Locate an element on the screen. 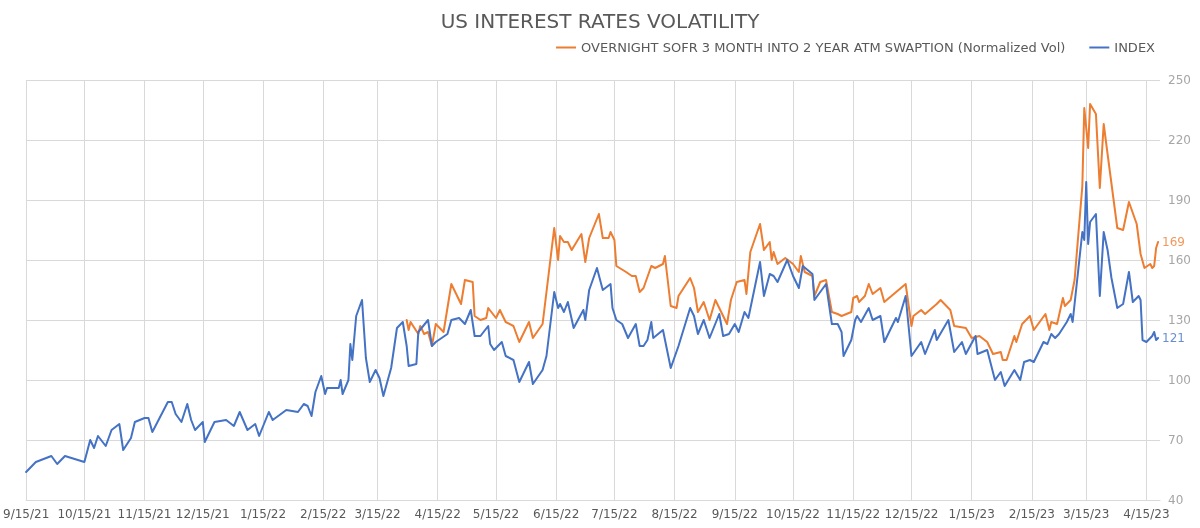 This screenshot has width=1200, height=528. legend-label: INDEX is located at coordinates (1135, 47).